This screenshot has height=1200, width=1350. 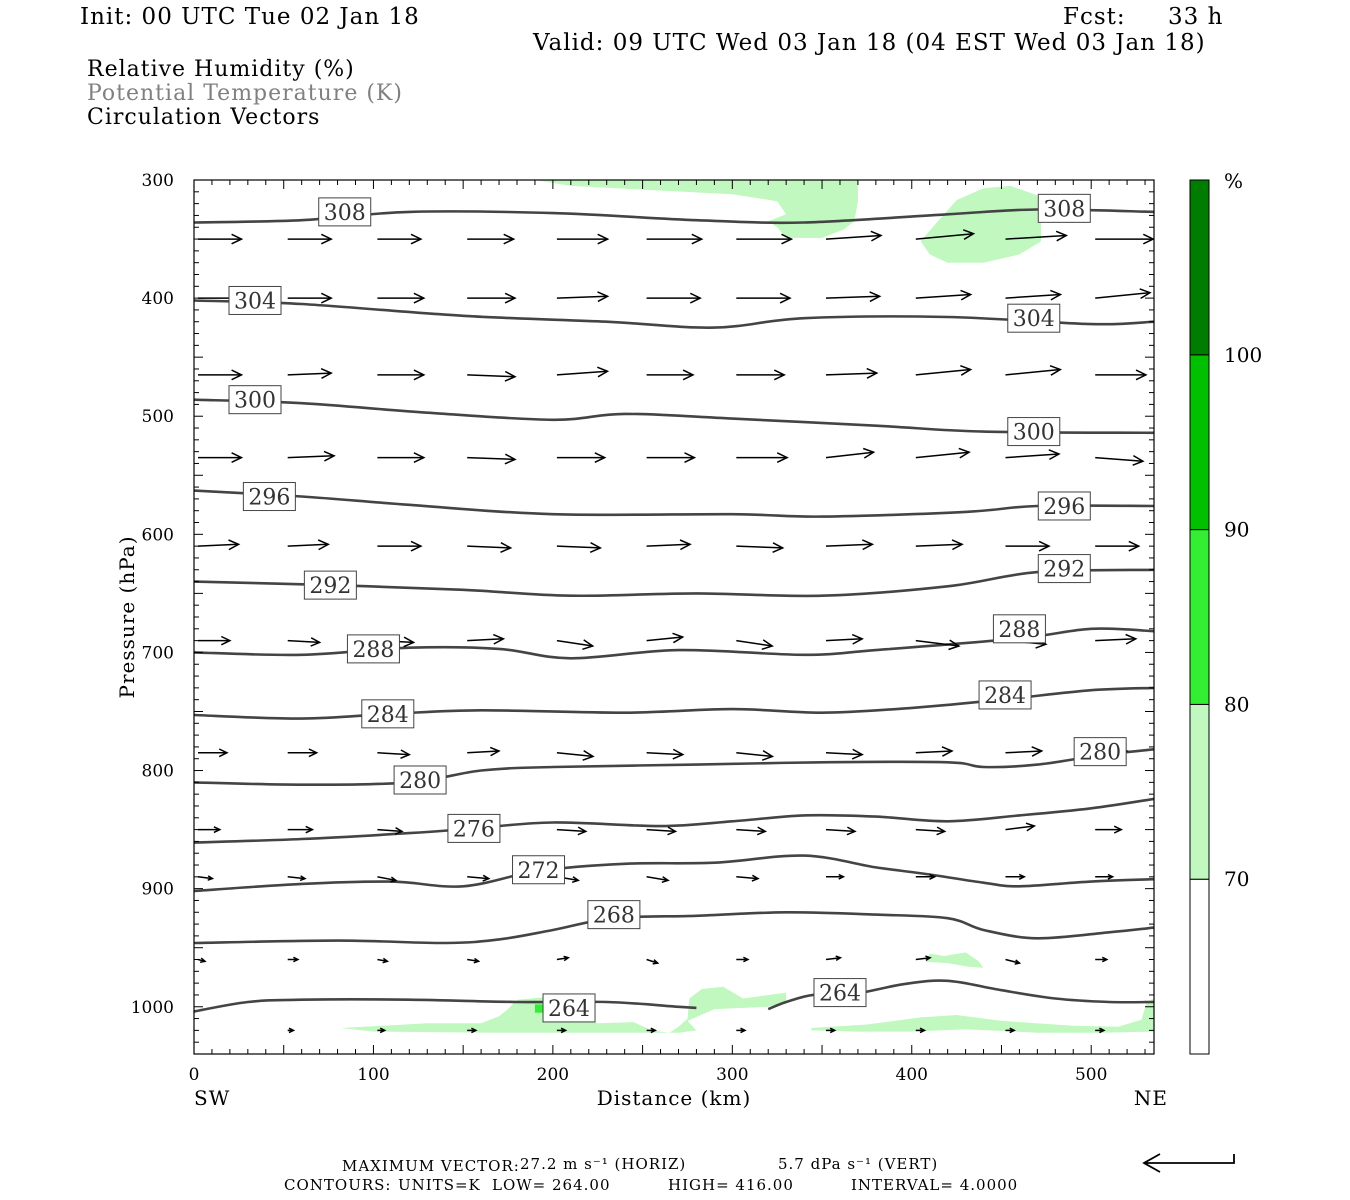 What do you see at coordinates (158, 299) in the screenshot?
I see `y-tick-label: 400` at bounding box center [158, 299].